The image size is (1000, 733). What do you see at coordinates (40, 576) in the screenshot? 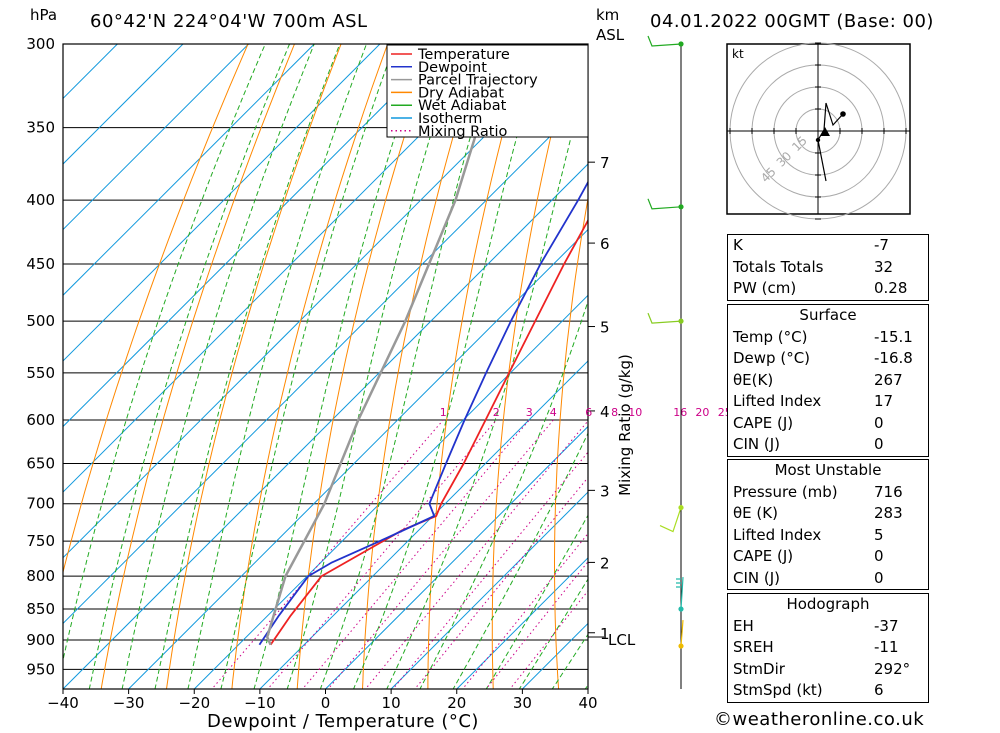
I see `pressure-tick-label: 800` at bounding box center [40, 576].